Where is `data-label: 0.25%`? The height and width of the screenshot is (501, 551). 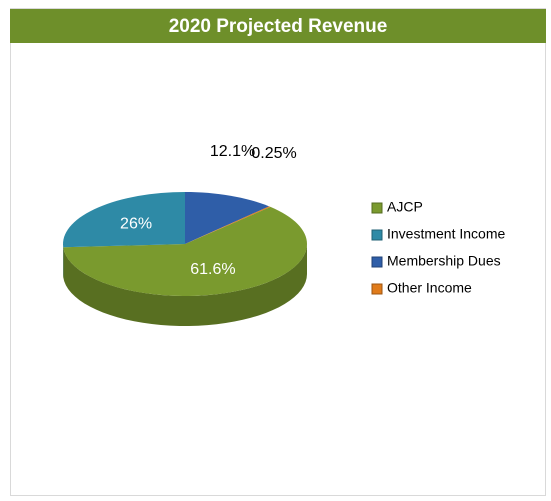 data-label: 0.25% is located at coordinates (273, 153).